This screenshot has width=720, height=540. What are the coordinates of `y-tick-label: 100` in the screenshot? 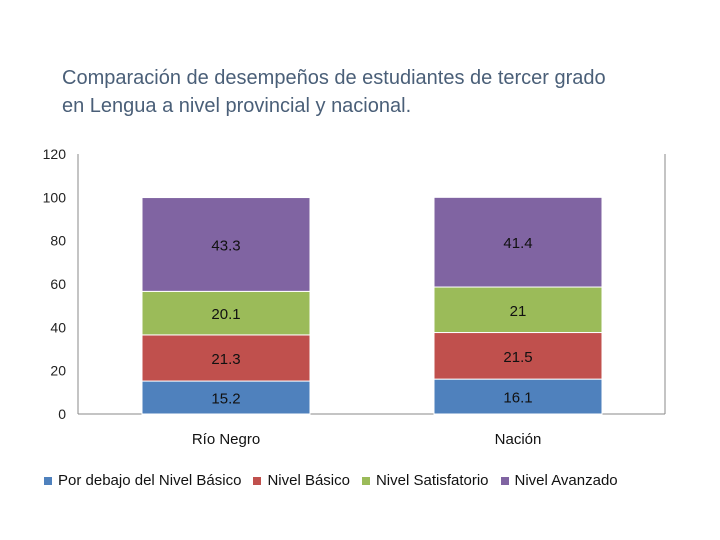 It's located at (55, 197).